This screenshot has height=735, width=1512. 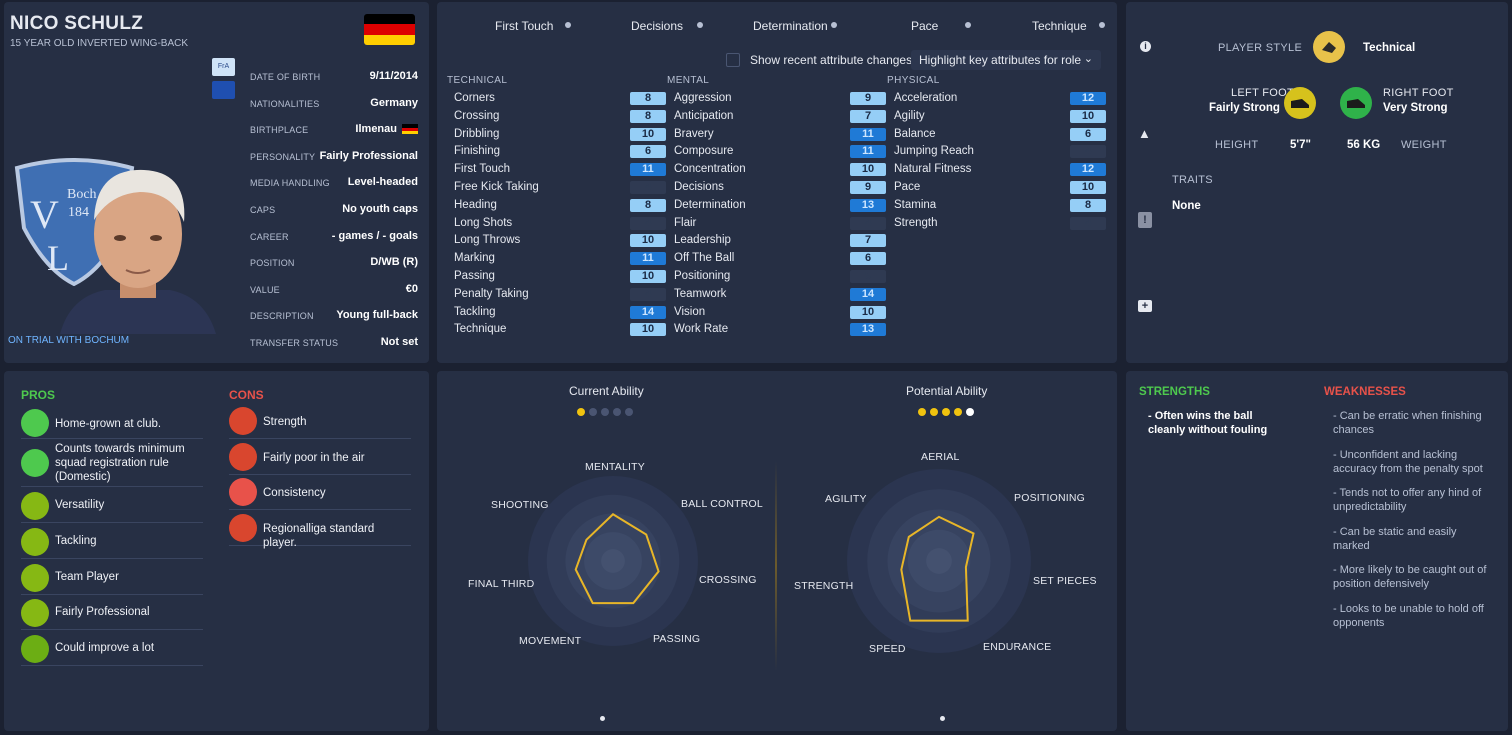 What do you see at coordinates (780, 277) in the screenshot?
I see `attribute-row: Positioning 5` at bounding box center [780, 277].